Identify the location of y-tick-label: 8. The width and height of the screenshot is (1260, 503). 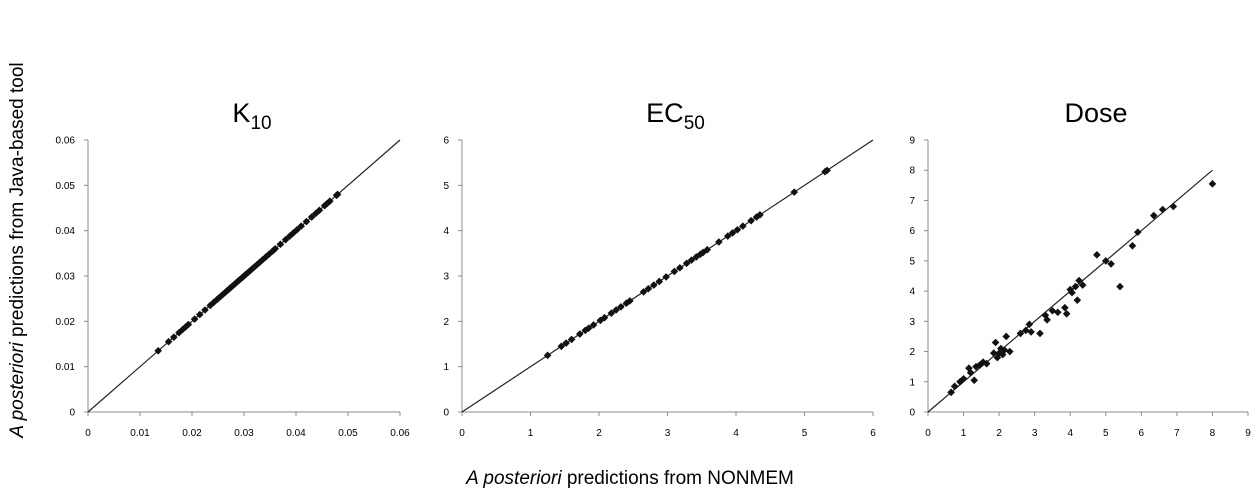
(912, 171).